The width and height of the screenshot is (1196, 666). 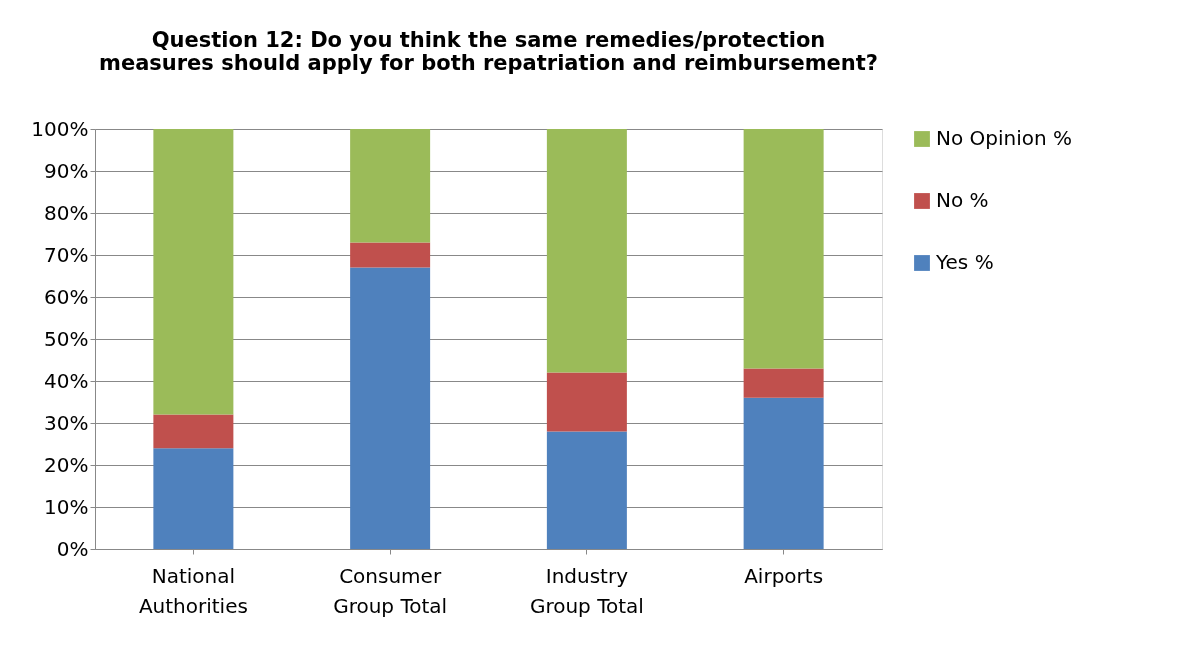 I want to click on y-tick-label: 10%, so click(x=66, y=506).